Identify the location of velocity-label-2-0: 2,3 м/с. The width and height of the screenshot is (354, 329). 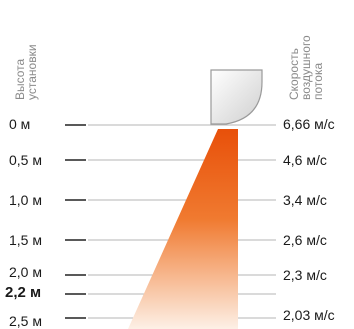
(305, 275).